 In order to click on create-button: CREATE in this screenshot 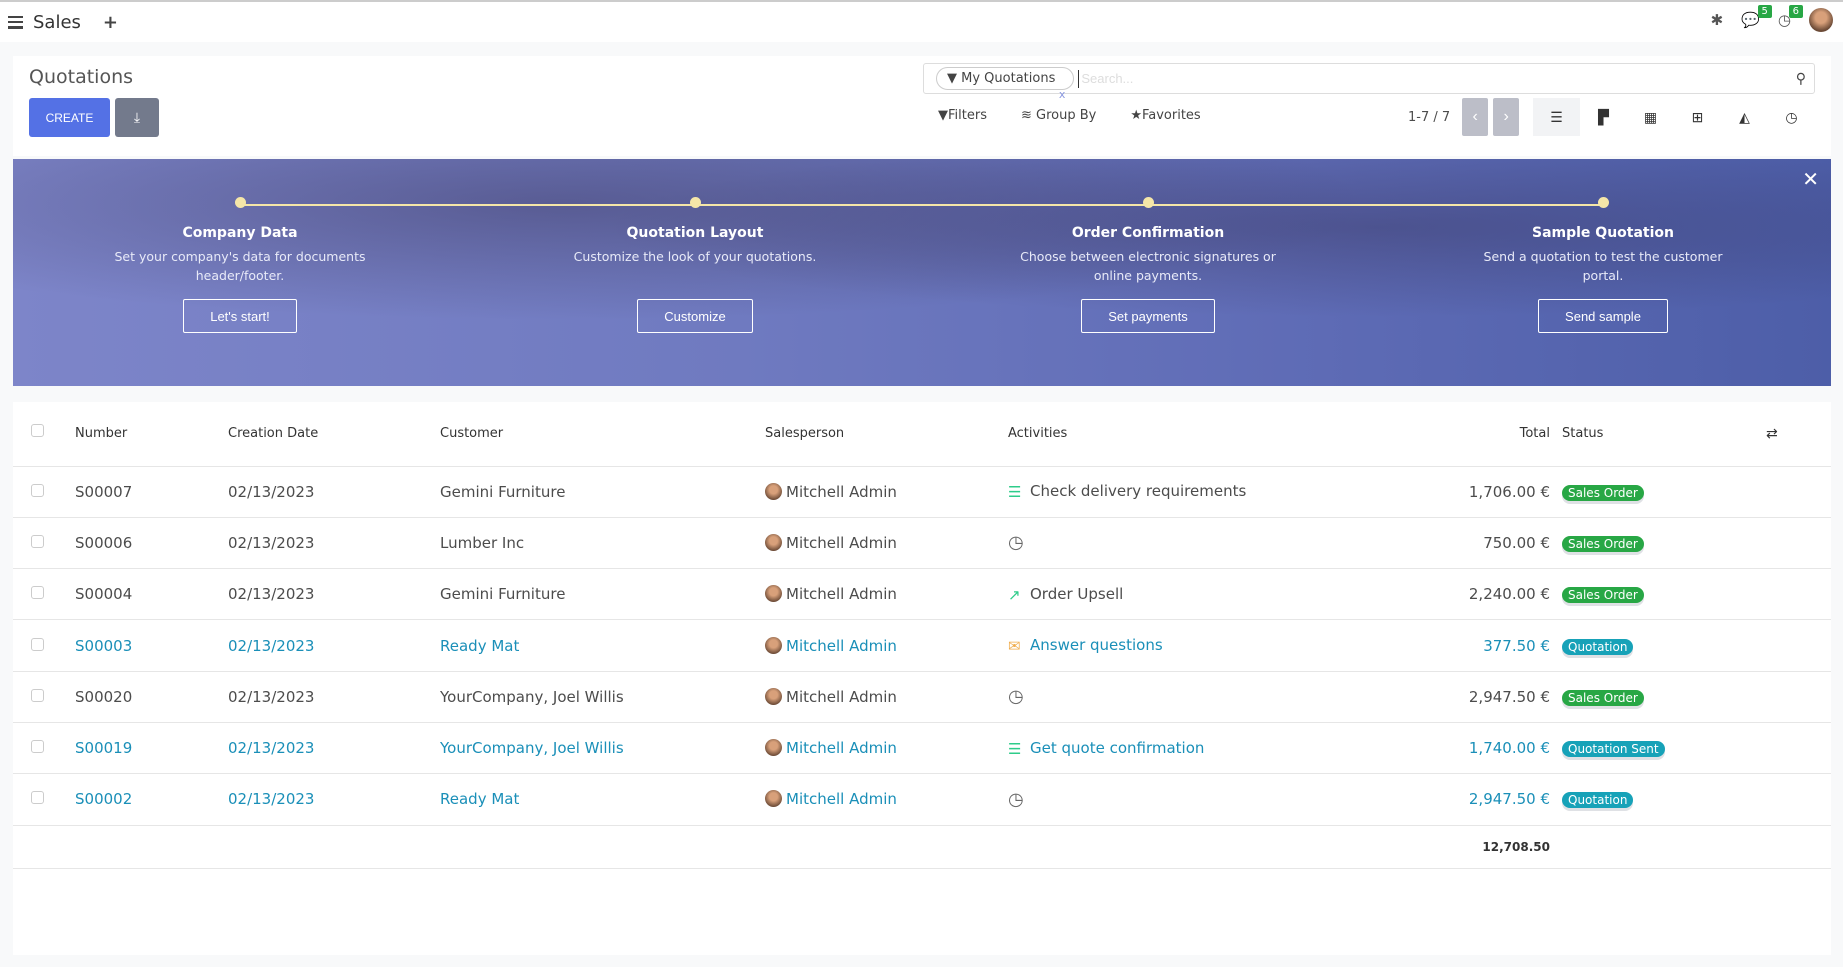, I will do `click(69, 117)`.